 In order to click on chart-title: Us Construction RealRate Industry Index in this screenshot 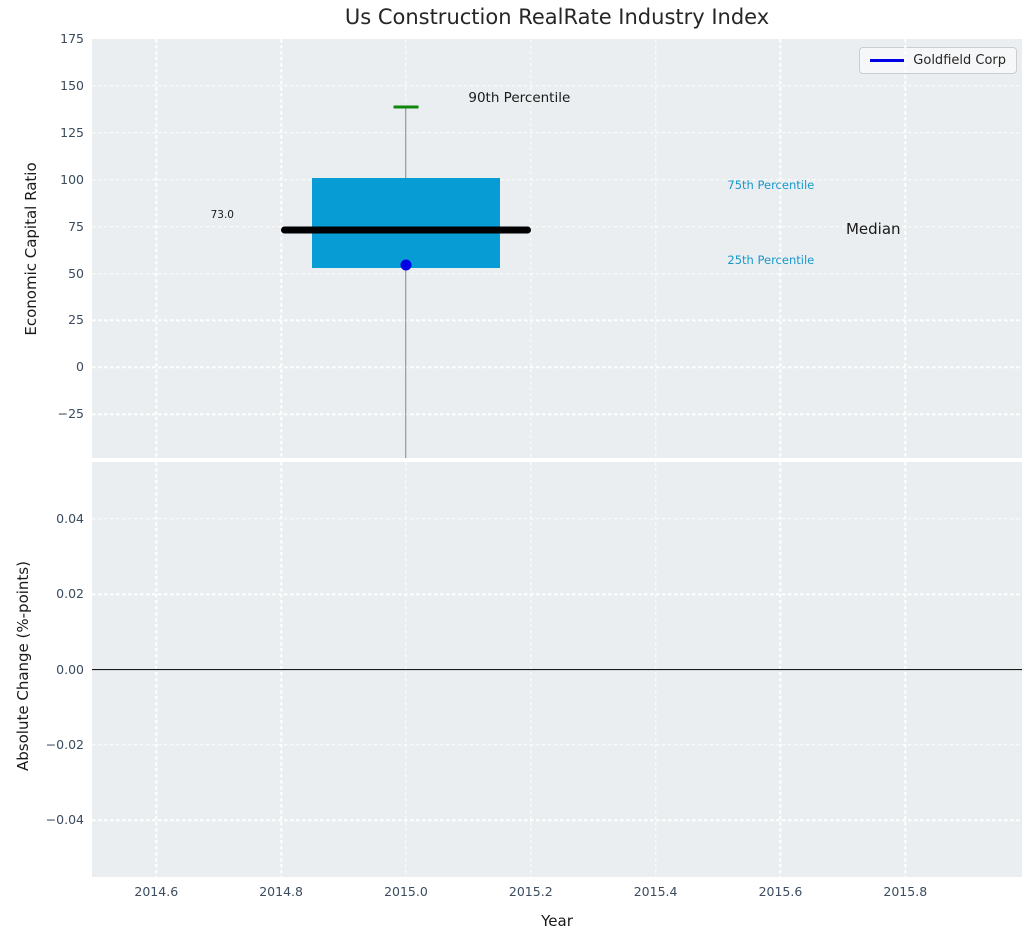, I will do `click(557, 17)`.